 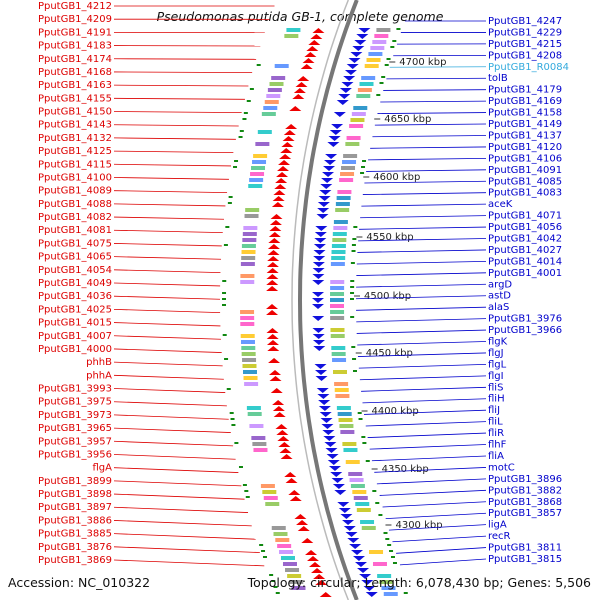 I want to click on gene-label-right: fliL, so click(x=495, y=422).